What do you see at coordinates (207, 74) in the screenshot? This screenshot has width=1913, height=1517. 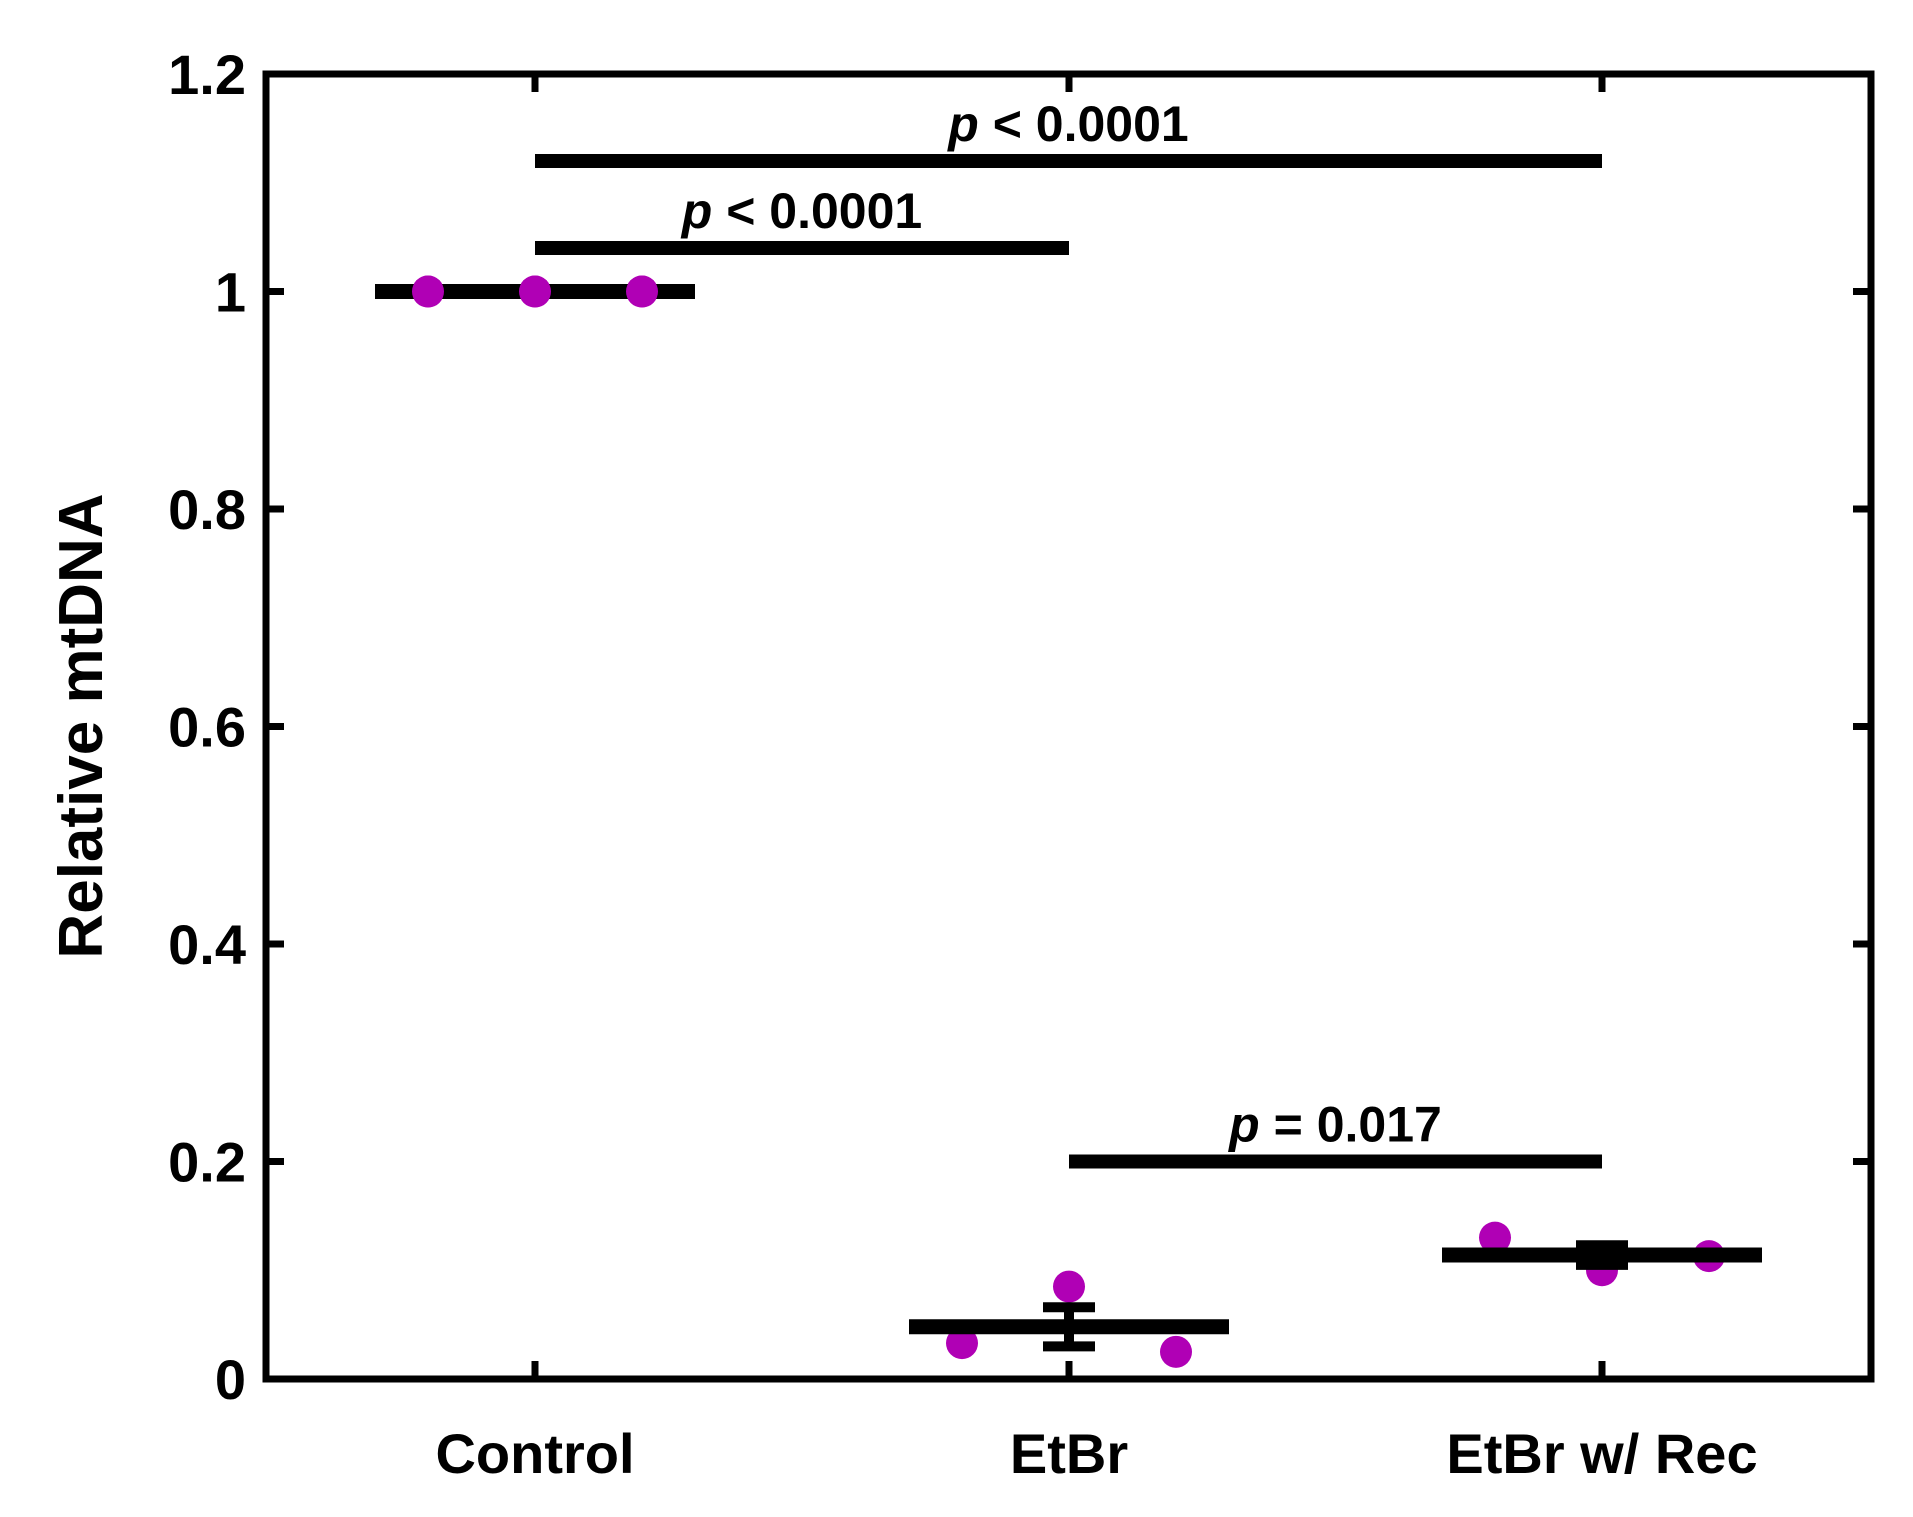 I see `y-tick-label: 1.2` at bounding box center [207, 74].